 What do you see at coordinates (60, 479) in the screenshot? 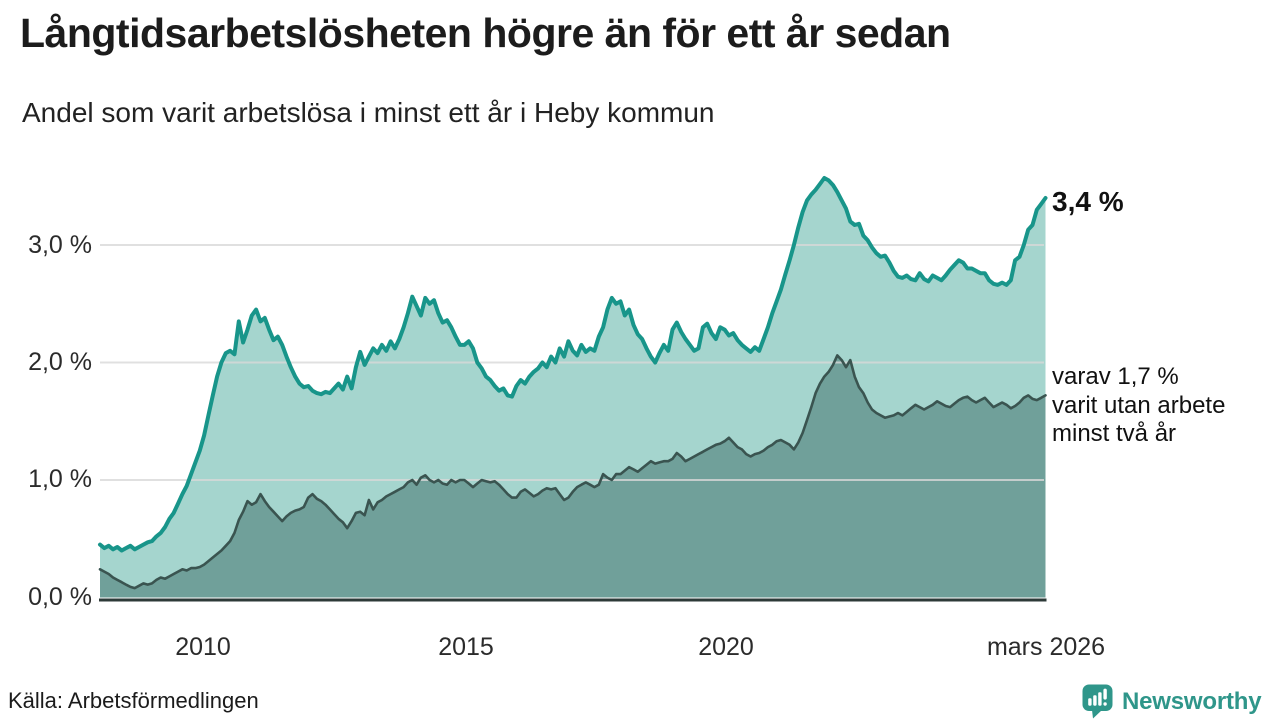
I see `y-axis-tick-1: 1,0 %` at bounding box center [60, 479].